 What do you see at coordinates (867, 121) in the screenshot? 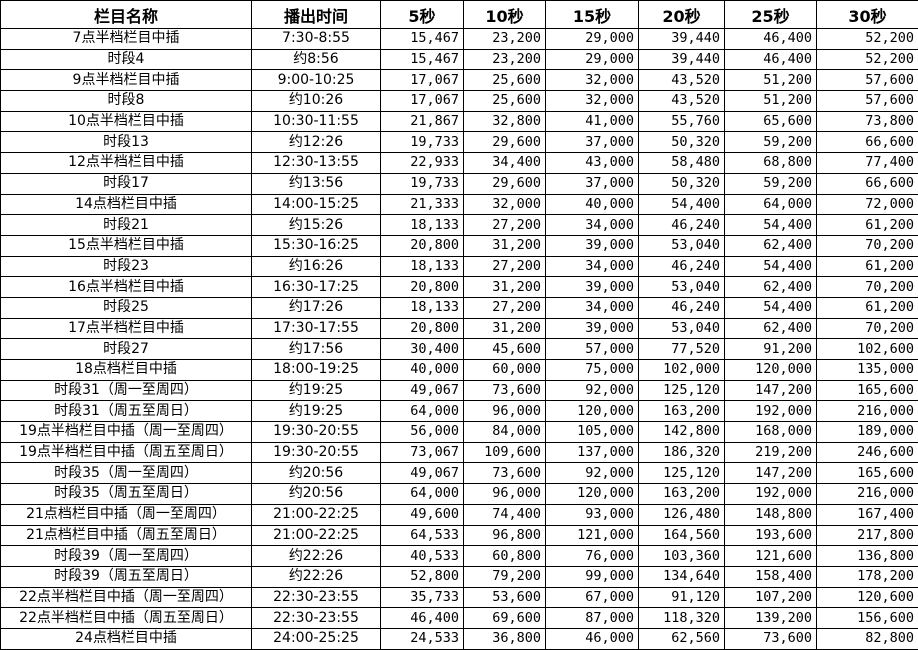
I see `price-cell: 73,800` at bounding box center [867, 121].